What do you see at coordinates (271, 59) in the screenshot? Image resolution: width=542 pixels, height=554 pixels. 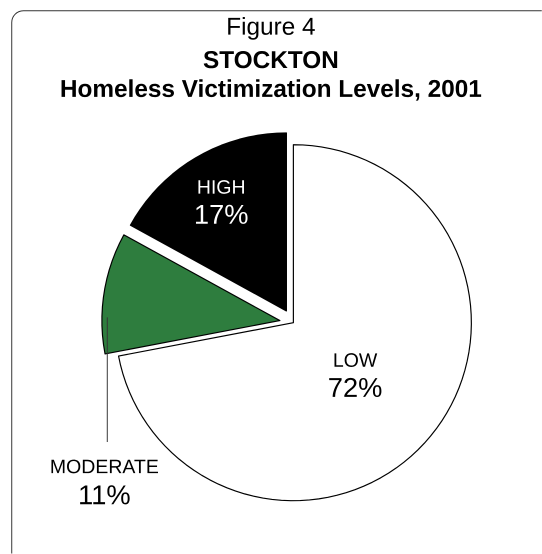 I see `chart-title: STOCKTON` at bounding box center [271, 59].